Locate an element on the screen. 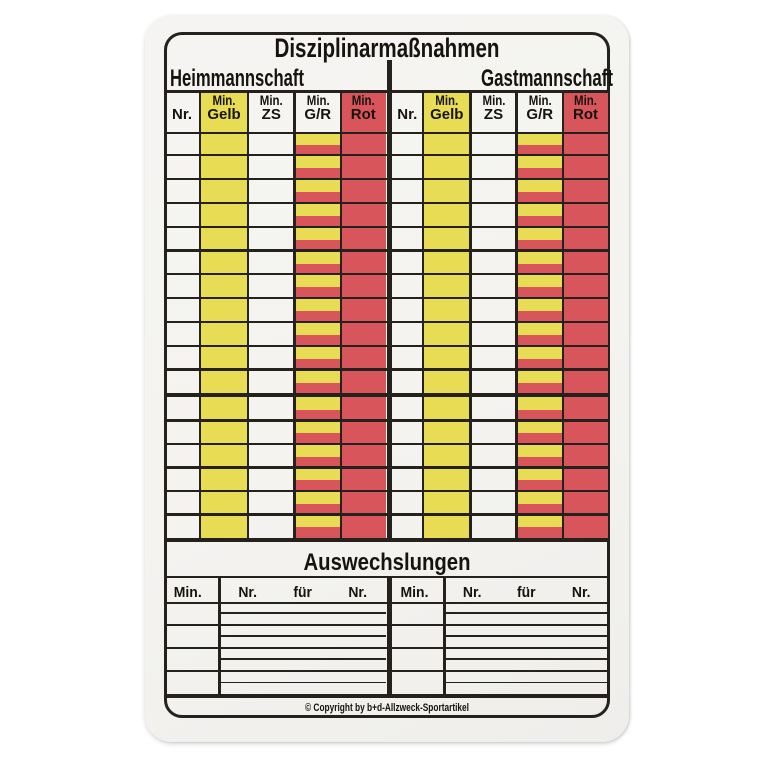 The width and height of the screenshot is (768, 768). cell-heim-gr-row9-red is located at coordinates (317, 340).